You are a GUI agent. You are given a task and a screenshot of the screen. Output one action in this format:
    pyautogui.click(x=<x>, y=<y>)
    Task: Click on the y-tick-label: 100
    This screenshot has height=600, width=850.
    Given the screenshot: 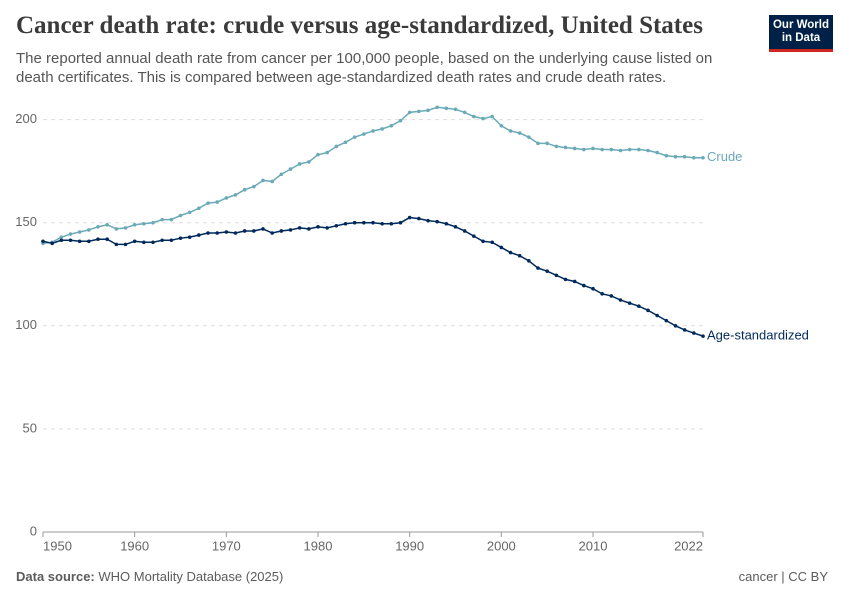 What is the action you would take?
    pyautogui.click(x=26, y=324)
    